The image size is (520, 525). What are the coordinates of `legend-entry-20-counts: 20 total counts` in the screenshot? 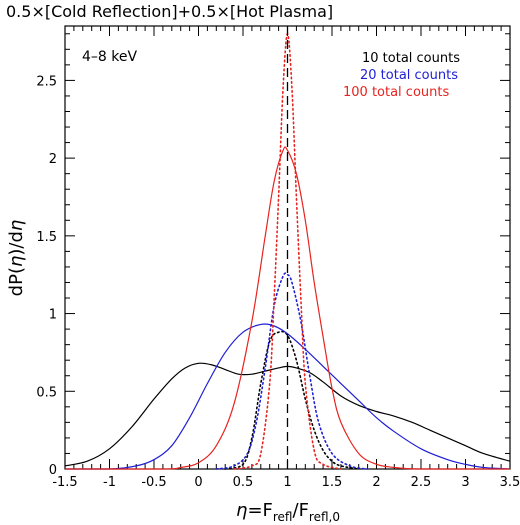 It's located at (409, 75).